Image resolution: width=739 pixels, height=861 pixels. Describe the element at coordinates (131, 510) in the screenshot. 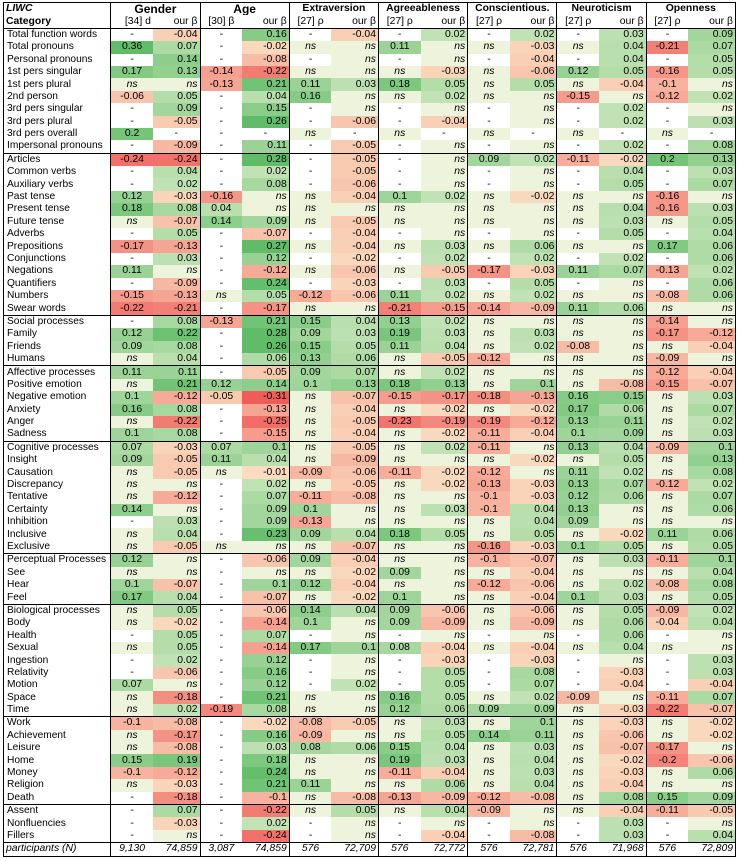

I see `gender-prior-cell: 0.14` at that location.